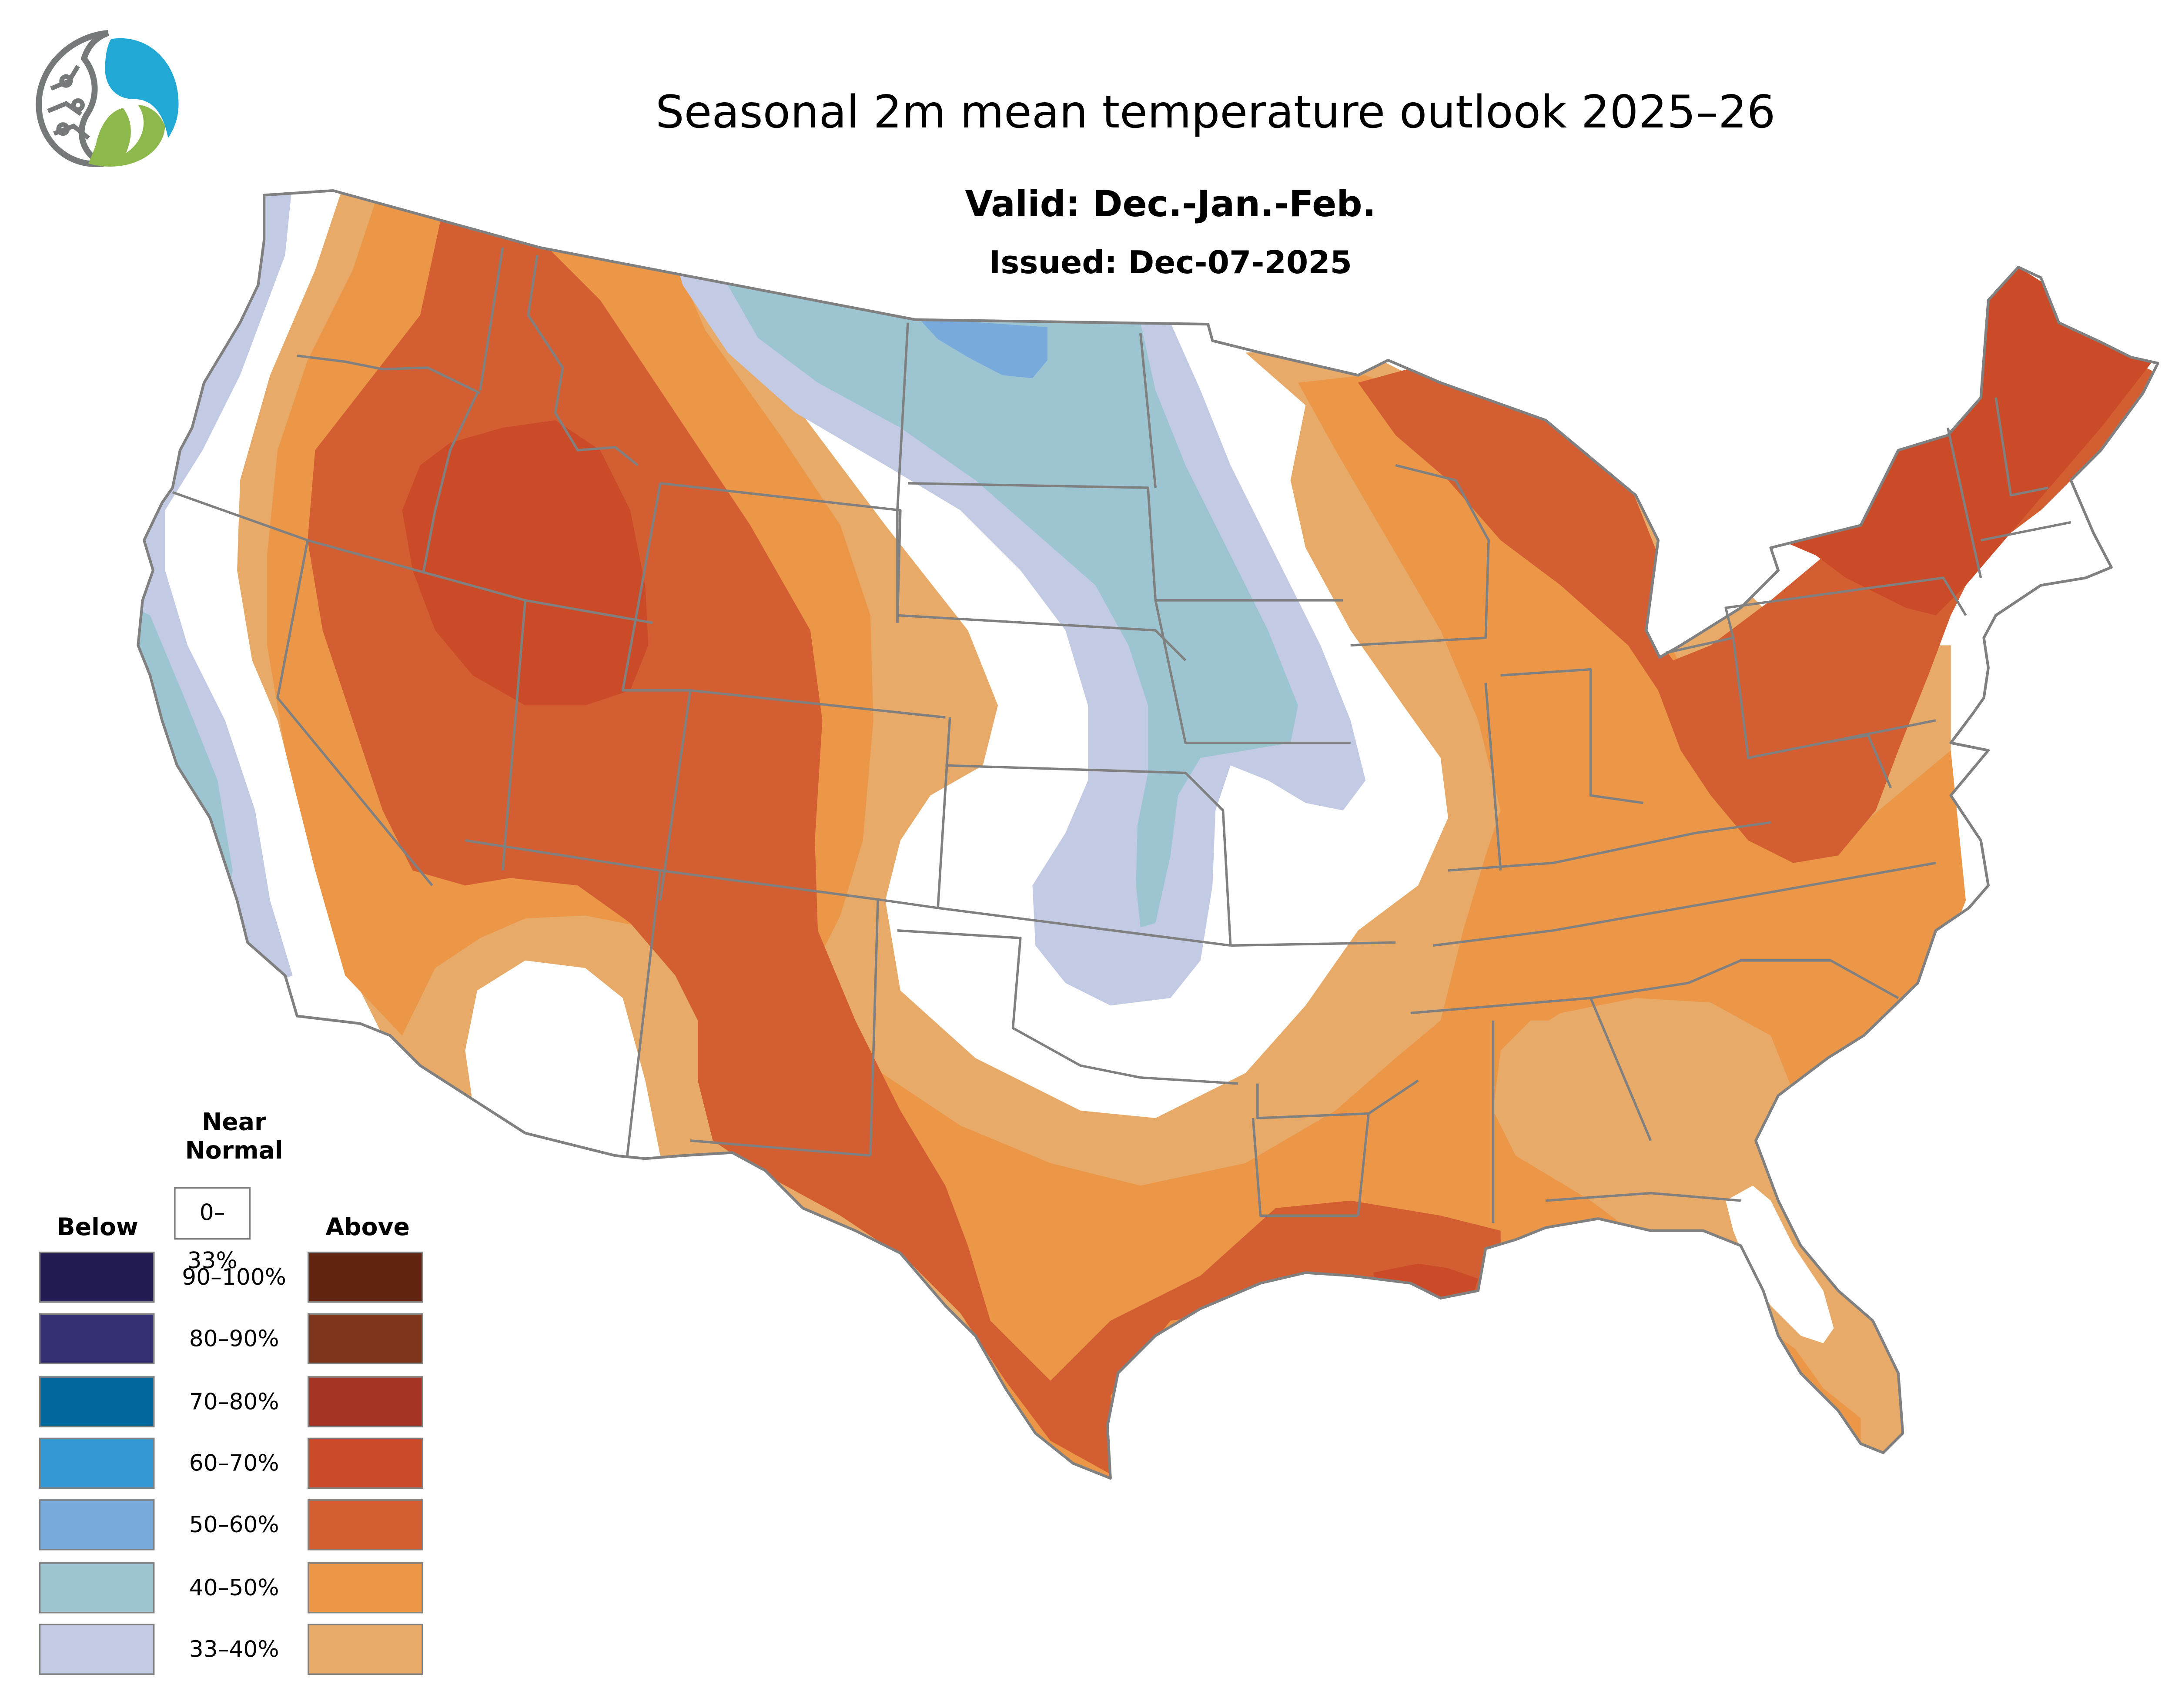  Describe the element at coordinates (234, 1401) in the screenshot. I see `legend-probability-label: 70–80%` at that location.